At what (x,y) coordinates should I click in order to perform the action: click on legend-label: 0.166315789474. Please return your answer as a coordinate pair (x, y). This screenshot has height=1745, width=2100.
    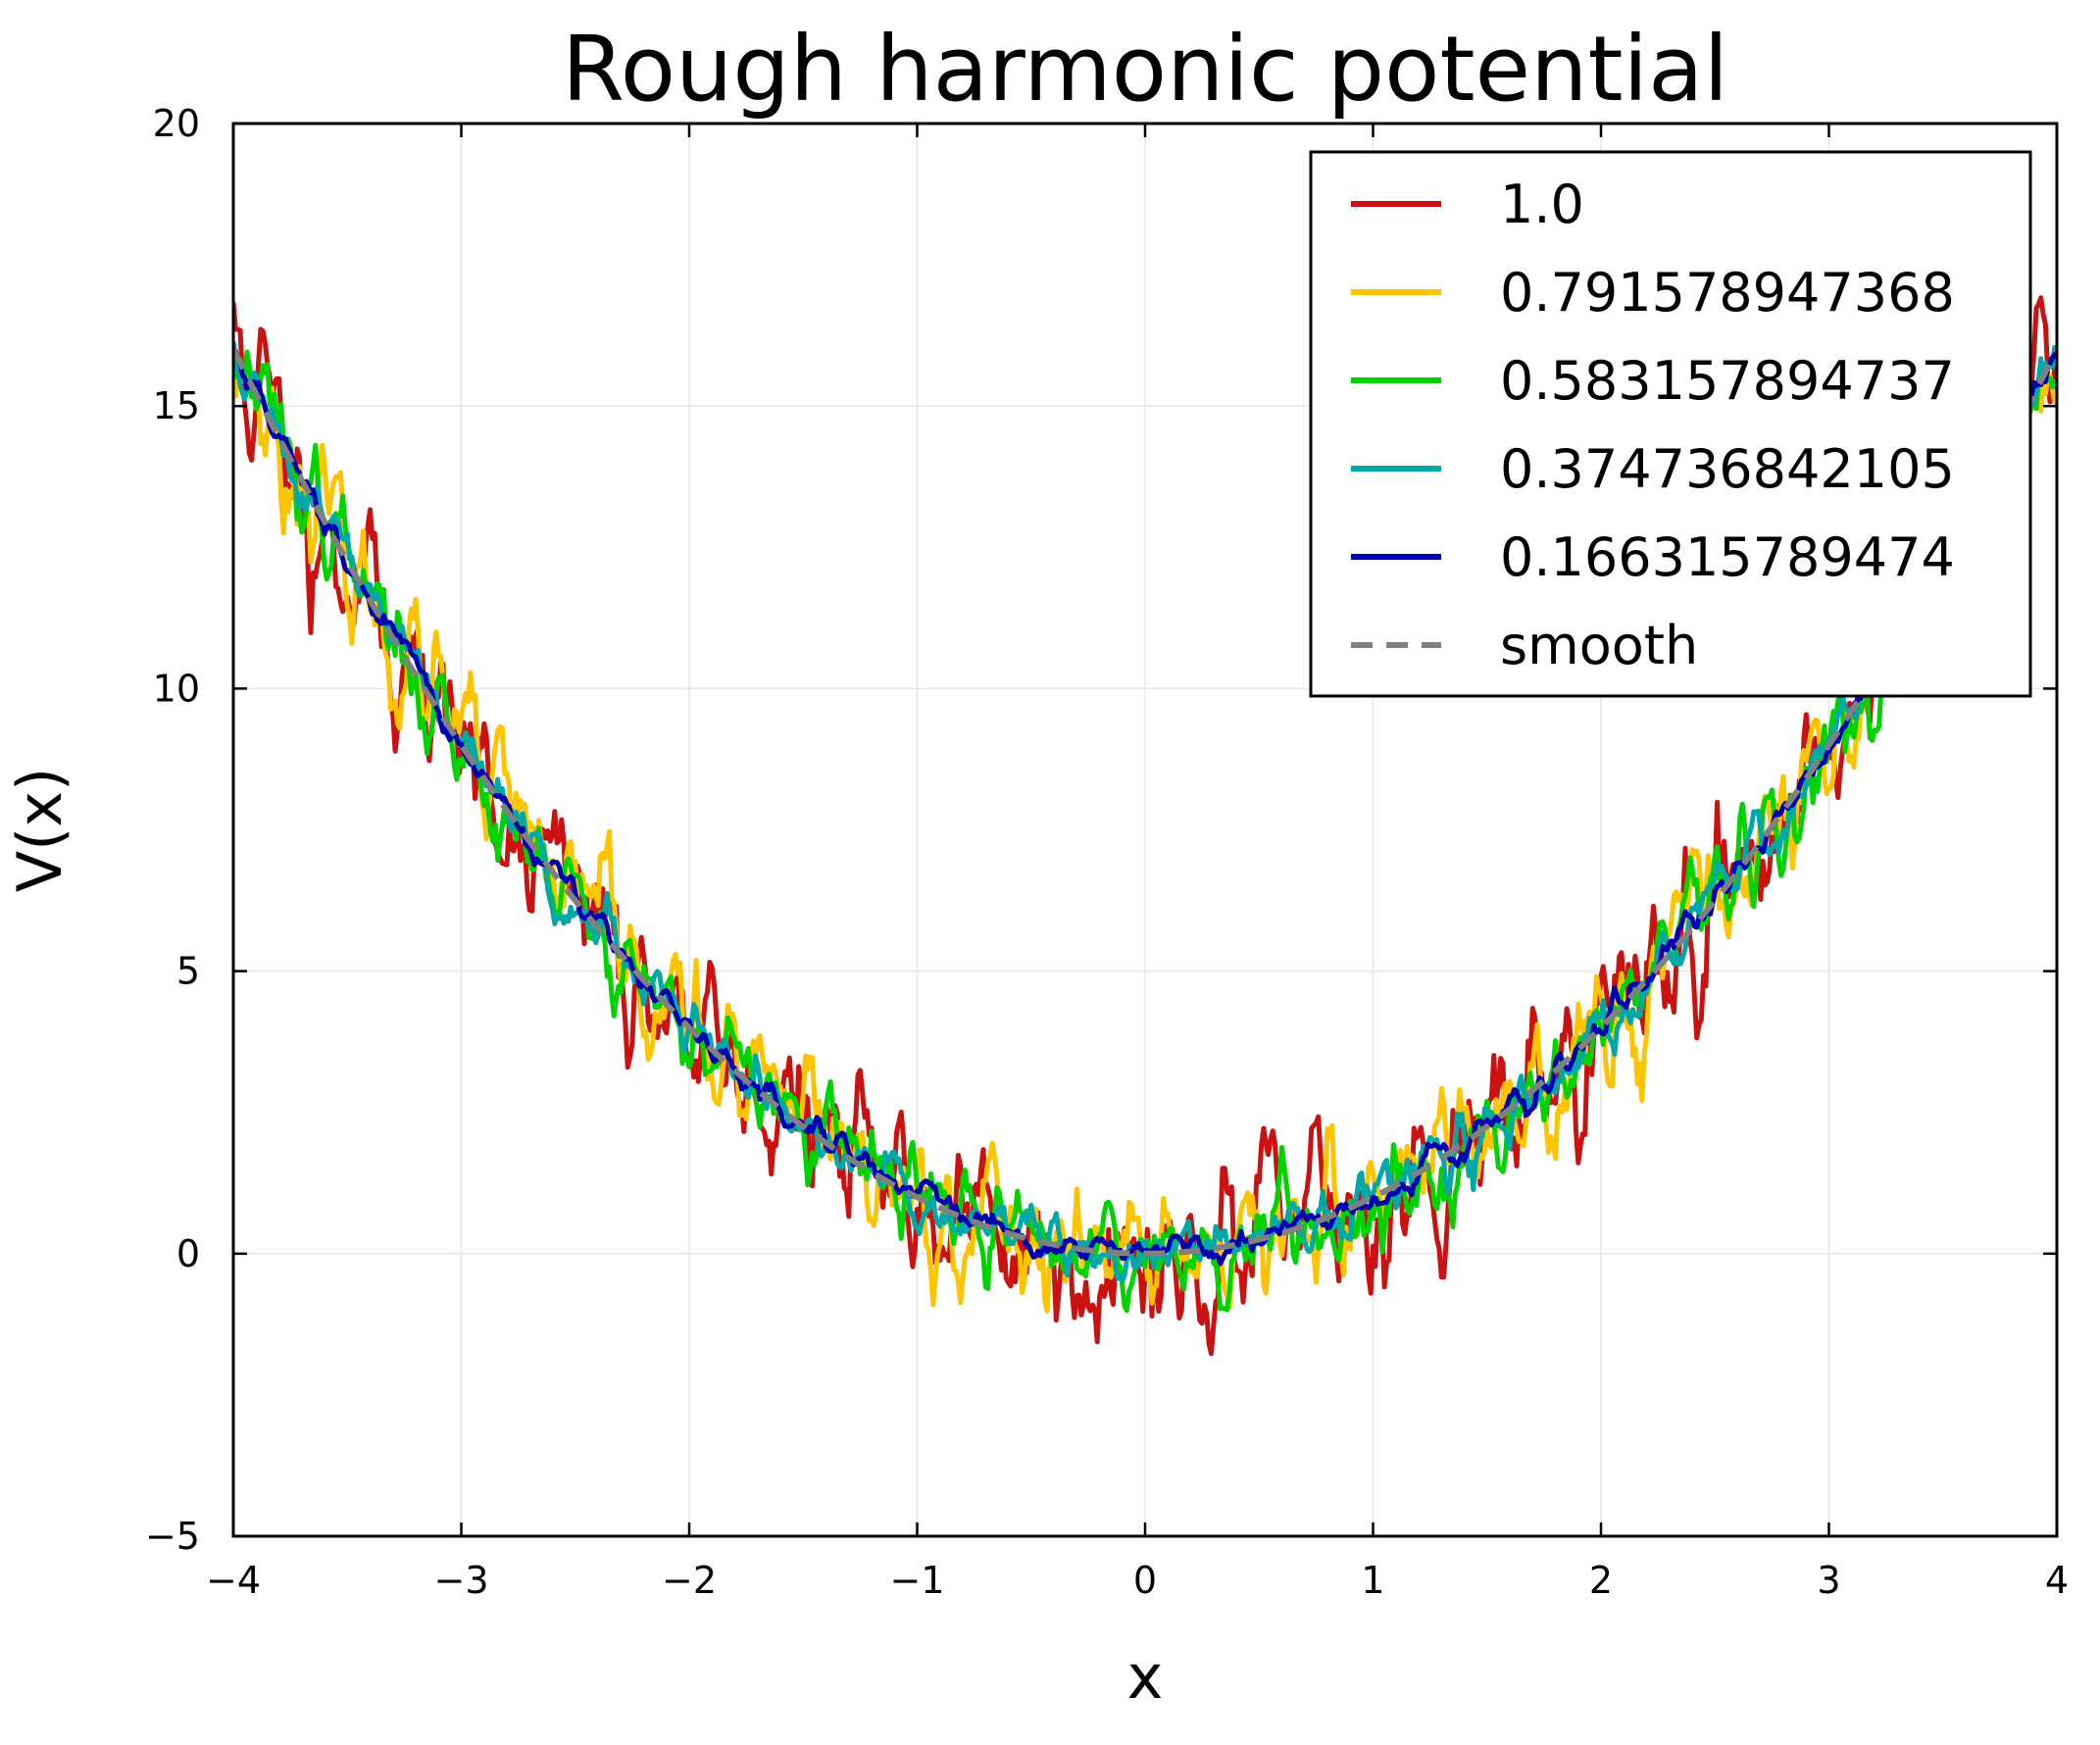
    Looking at the image, I should click on (1727, 557).